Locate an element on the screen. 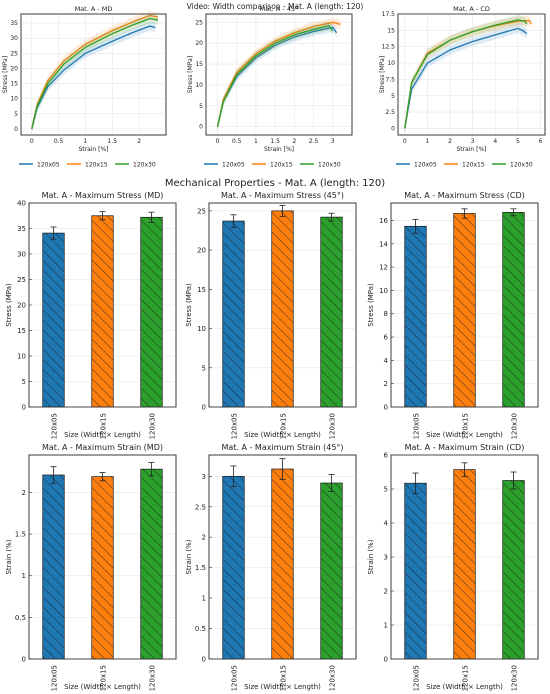 The height and width of the screenshot is (694, 550). y-axis-label: Stress [MPa] is located at coordinates (190, 74).